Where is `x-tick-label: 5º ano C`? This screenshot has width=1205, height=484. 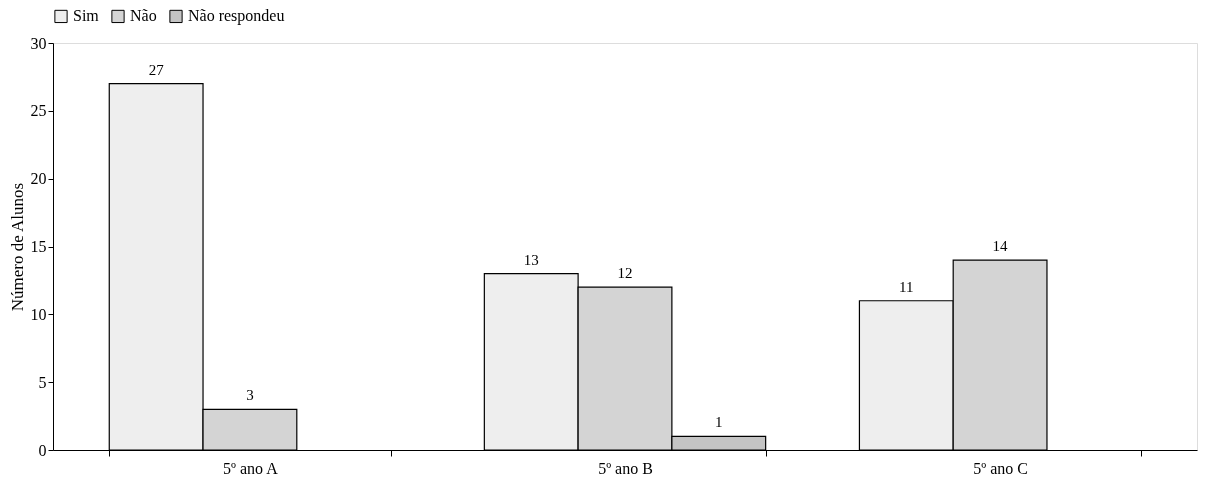
x-tick-label: 5º ano C is located at coordinates (1000, 468).